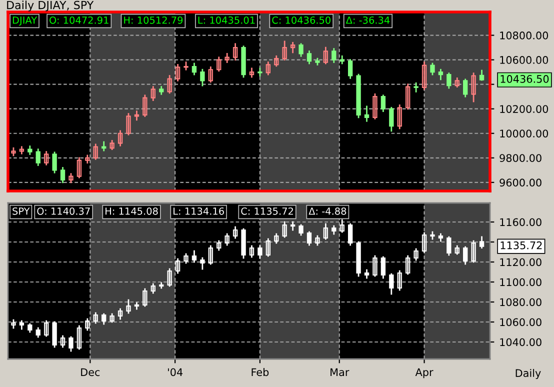 The image size is (554, 387). What do you see at coordinates (521, 342) in the screenshot?
I see `y-tick-label: 1040.00` at bounding box center [521, 342].